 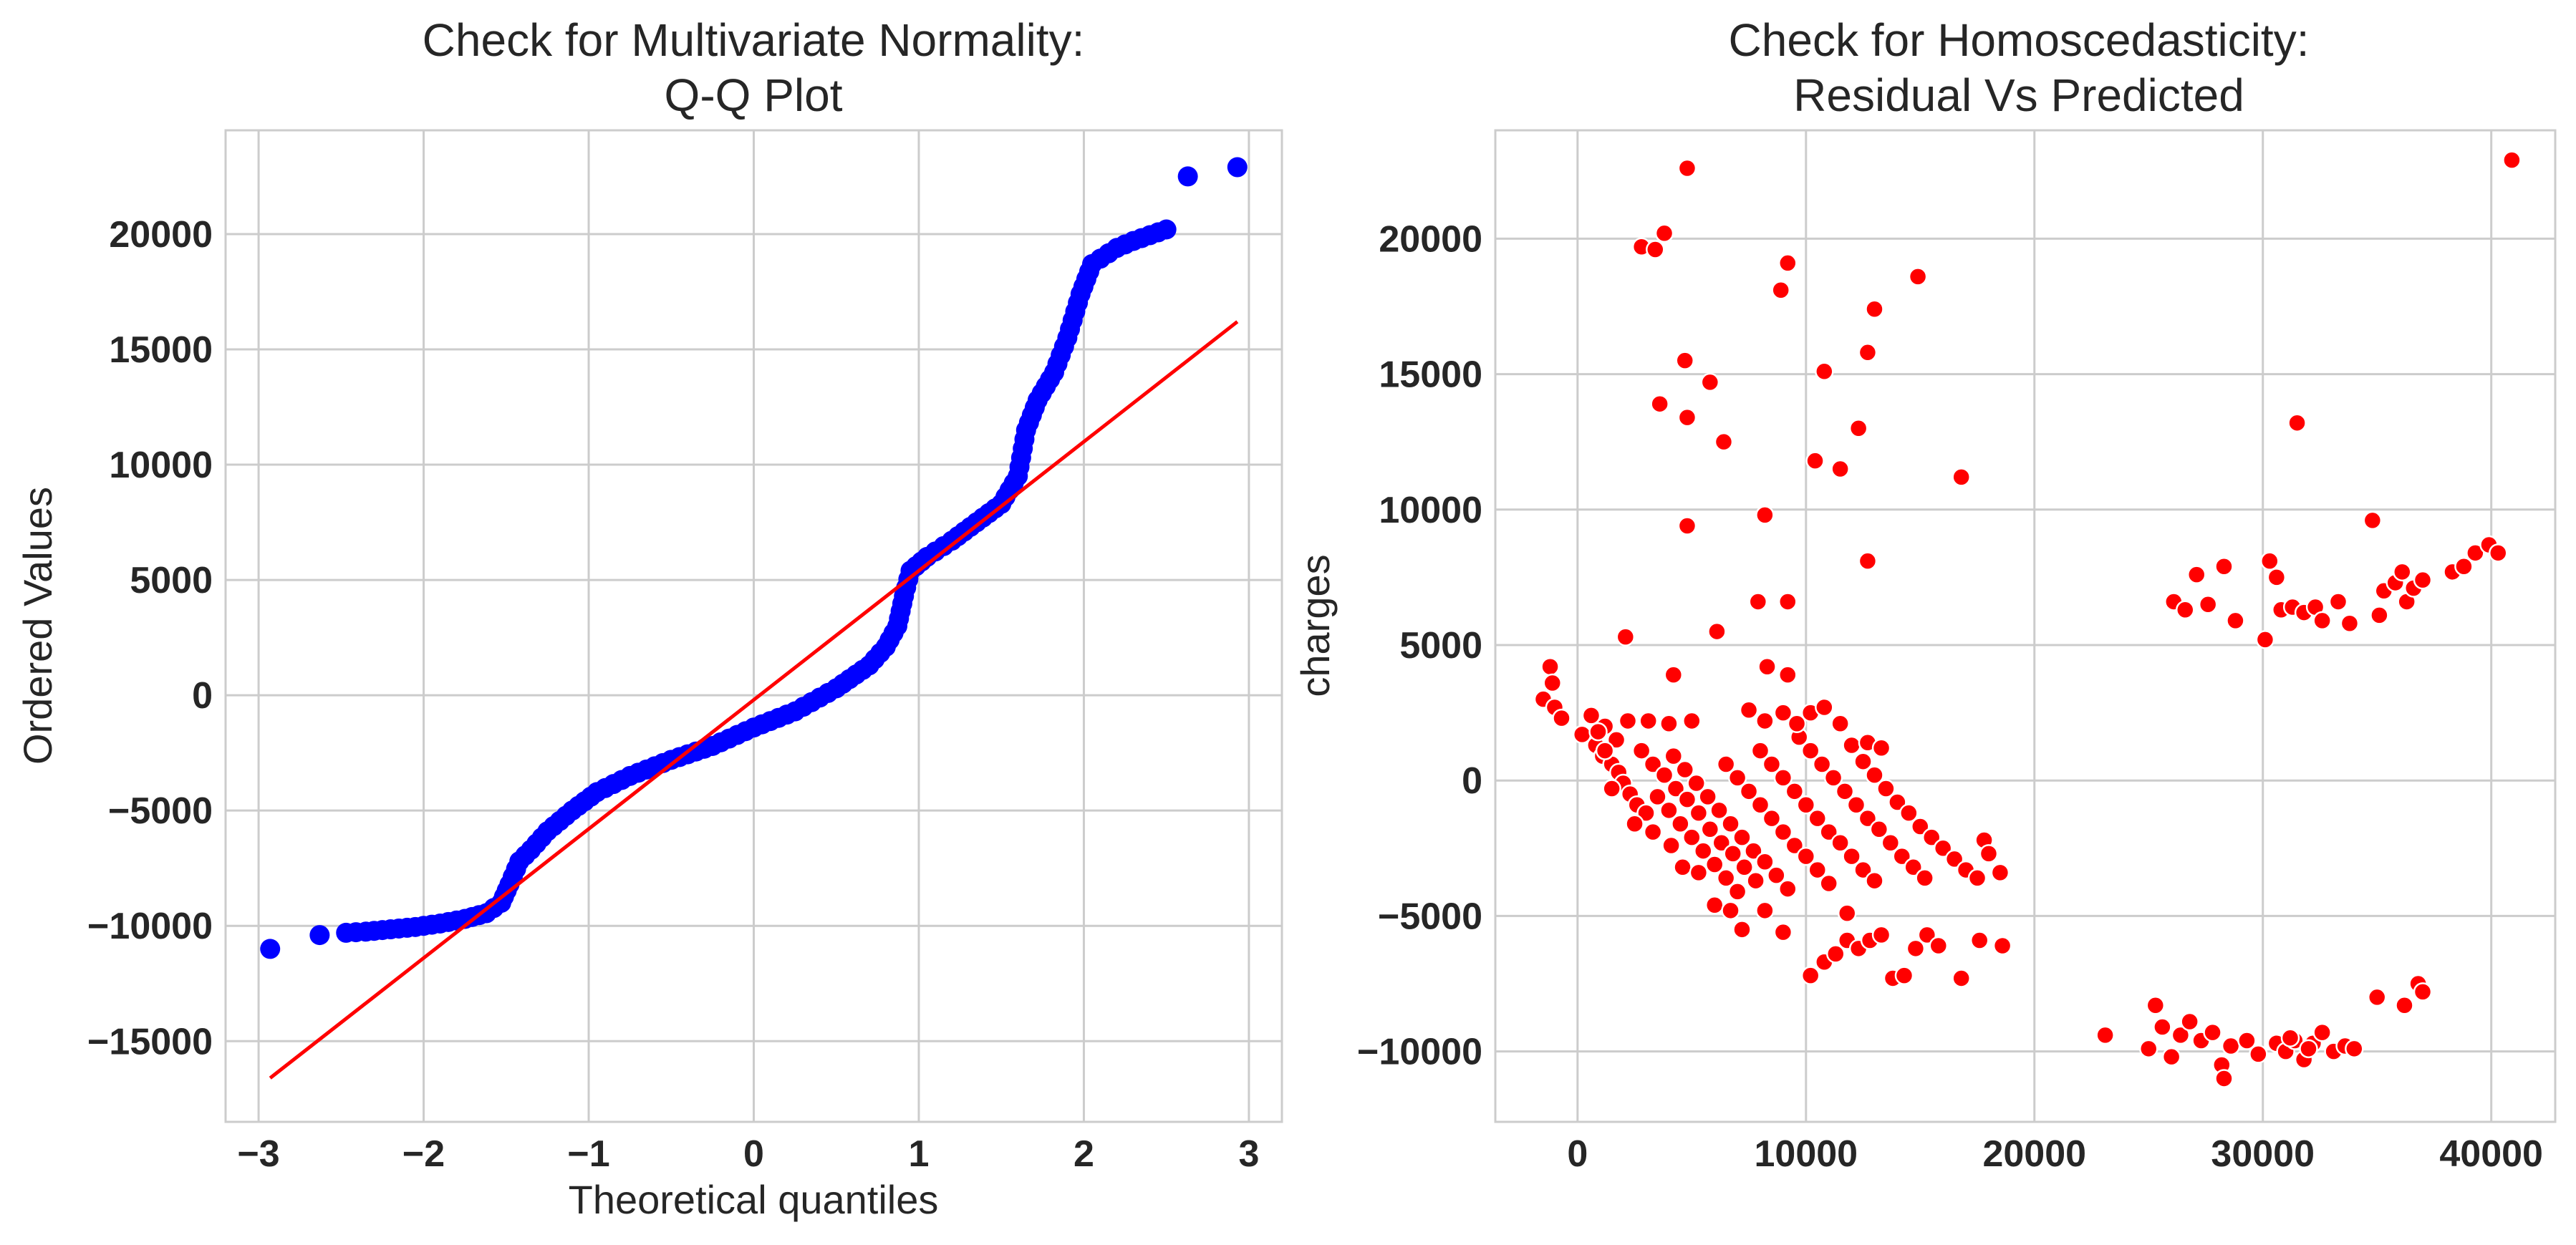 I want to click on qq-x-tick-label: −2, so click(x=423, y=1154).